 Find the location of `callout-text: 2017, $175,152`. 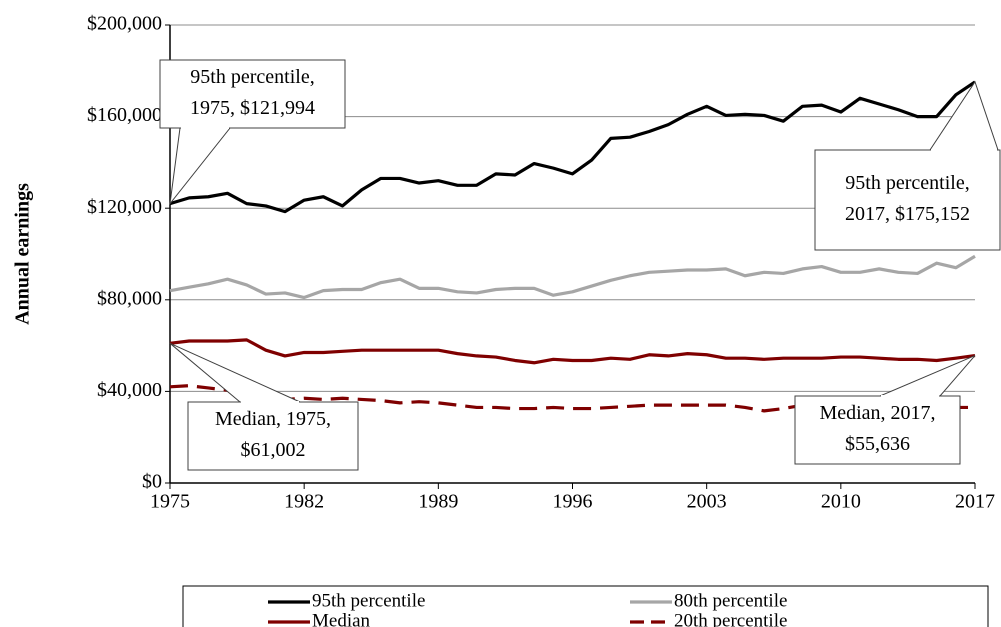

callout-text: 2017, $175,152 is located at coordinates (907, 214).